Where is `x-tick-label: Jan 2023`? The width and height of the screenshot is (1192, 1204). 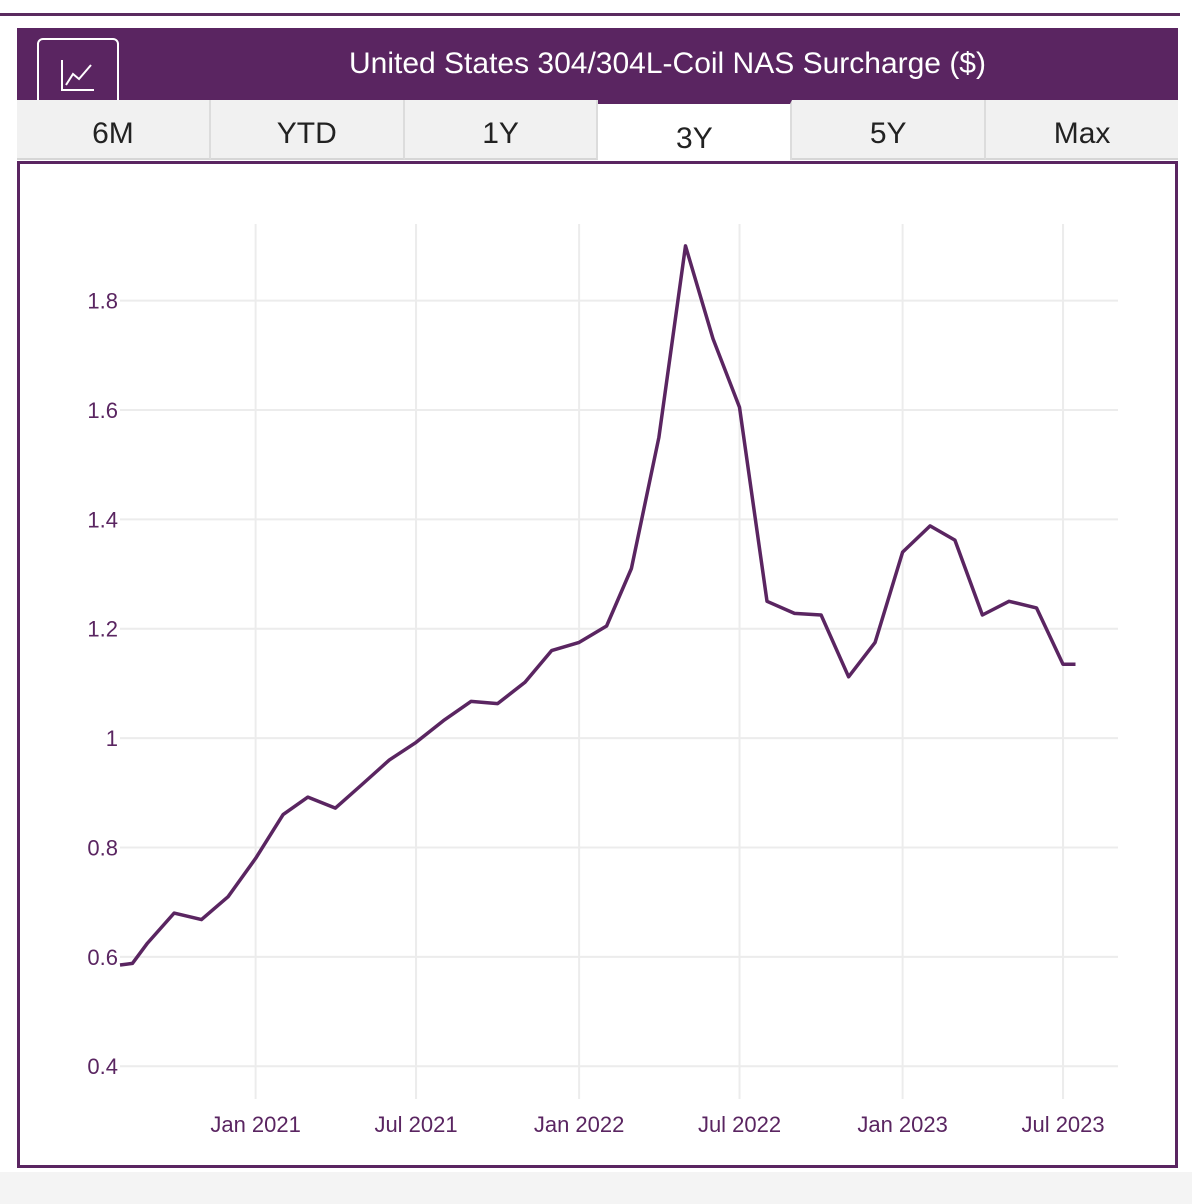 x-tick-label: Jan 2023 is located at coordinates (902, 1124).